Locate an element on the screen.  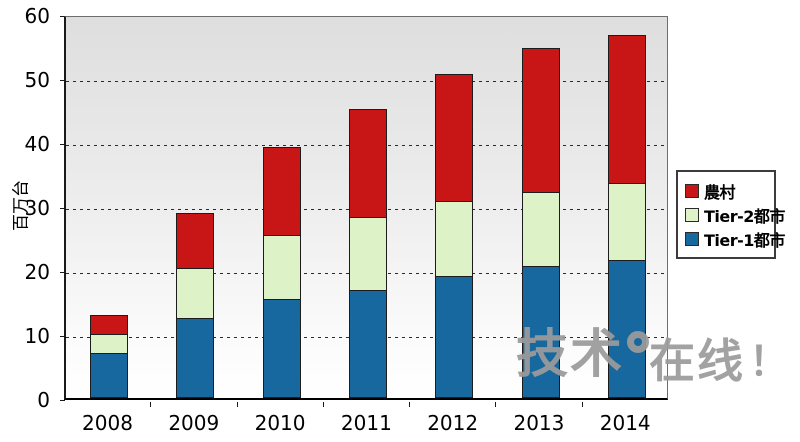
legend-item-Tier-1都市: Tier-1都市 is located at coordinates (735, 239).